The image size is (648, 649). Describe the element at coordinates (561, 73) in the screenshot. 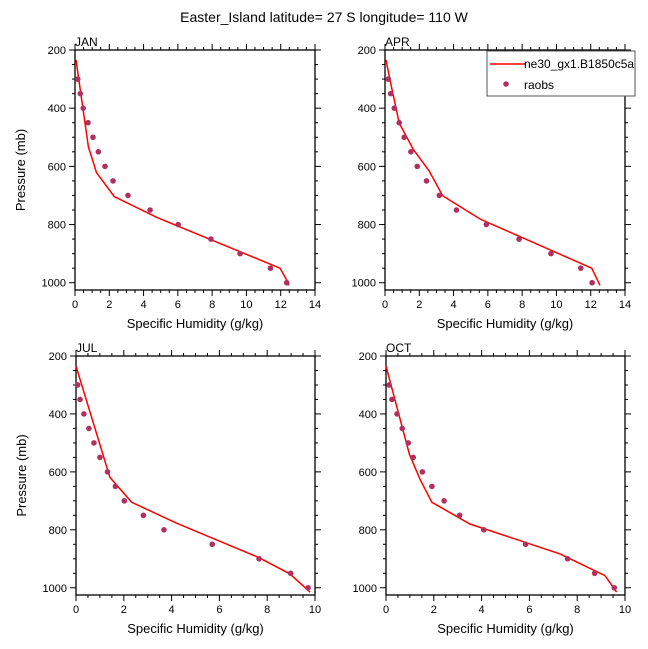

I see `legend-box` at that location.